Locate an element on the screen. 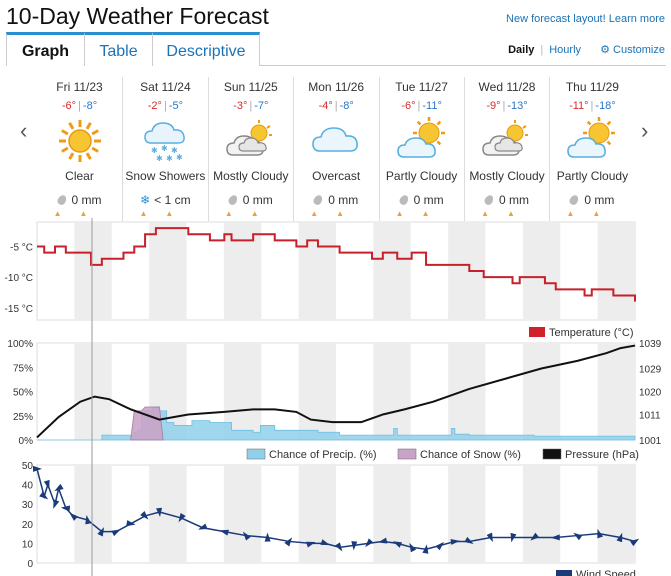 The height and width of the screenshot is (576, 671). day-condition: Snow Showers is located at coordinates (165, 176).